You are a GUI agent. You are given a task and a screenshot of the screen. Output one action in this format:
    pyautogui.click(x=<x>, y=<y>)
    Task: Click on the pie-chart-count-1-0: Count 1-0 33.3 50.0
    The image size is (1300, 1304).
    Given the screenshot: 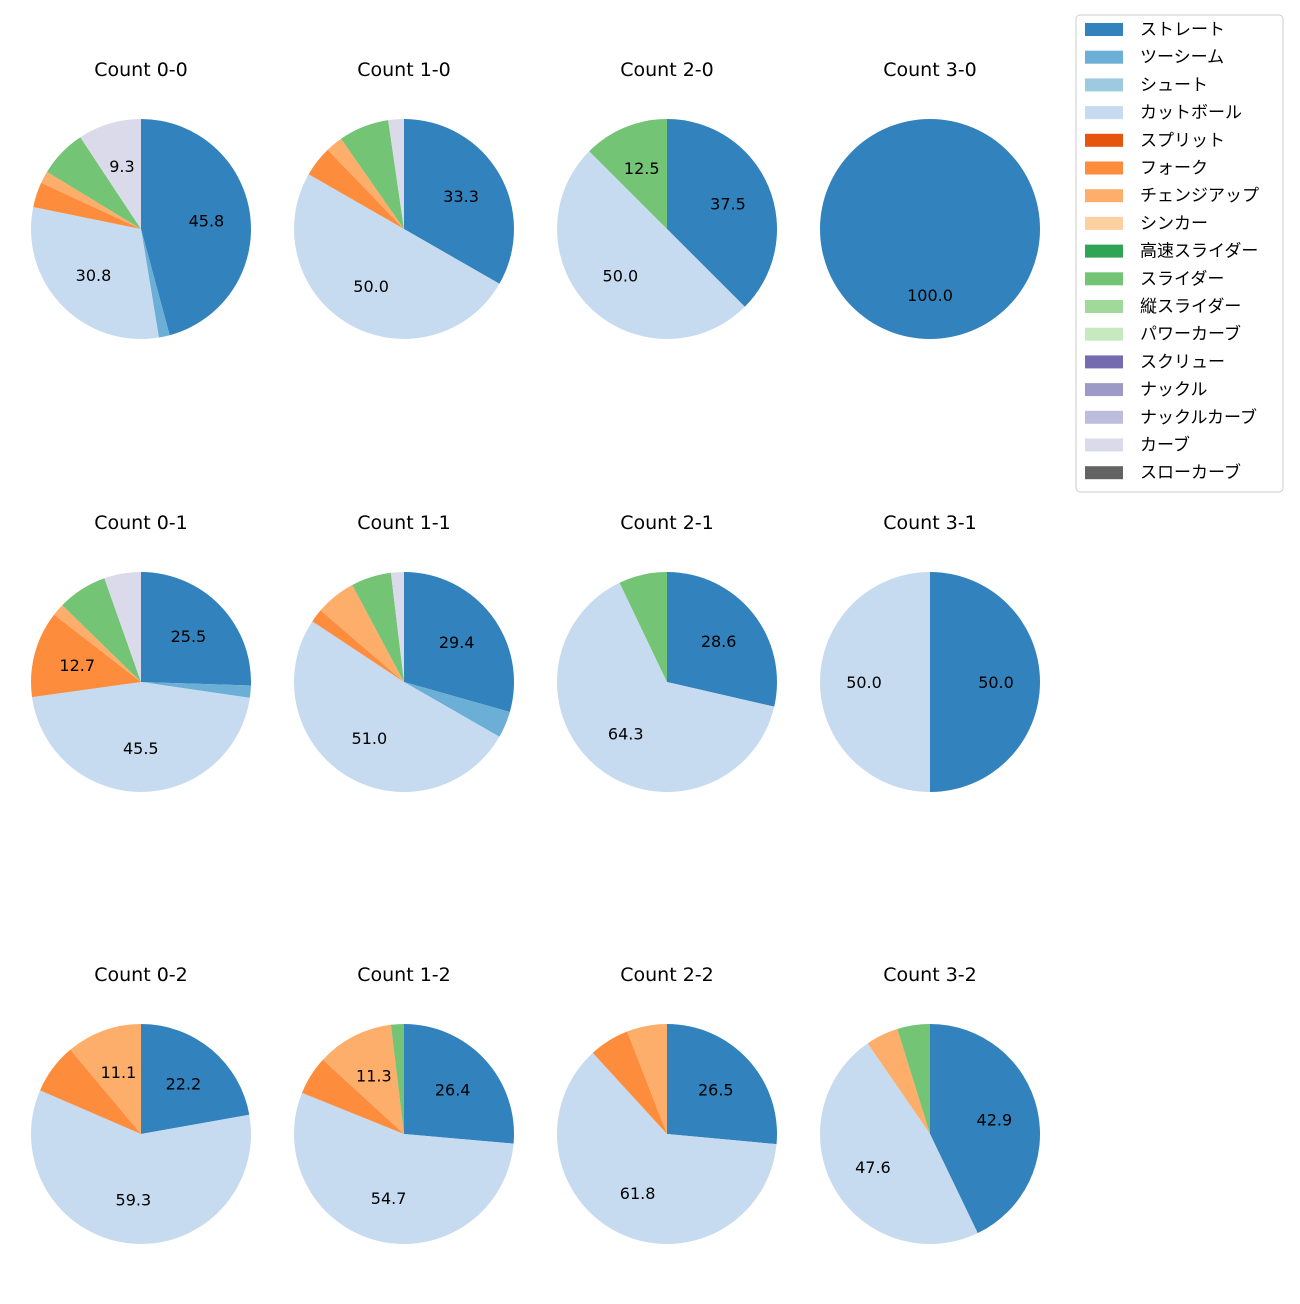 What is the action you would take?
    pyautogui.click(x=404, y=199)
    